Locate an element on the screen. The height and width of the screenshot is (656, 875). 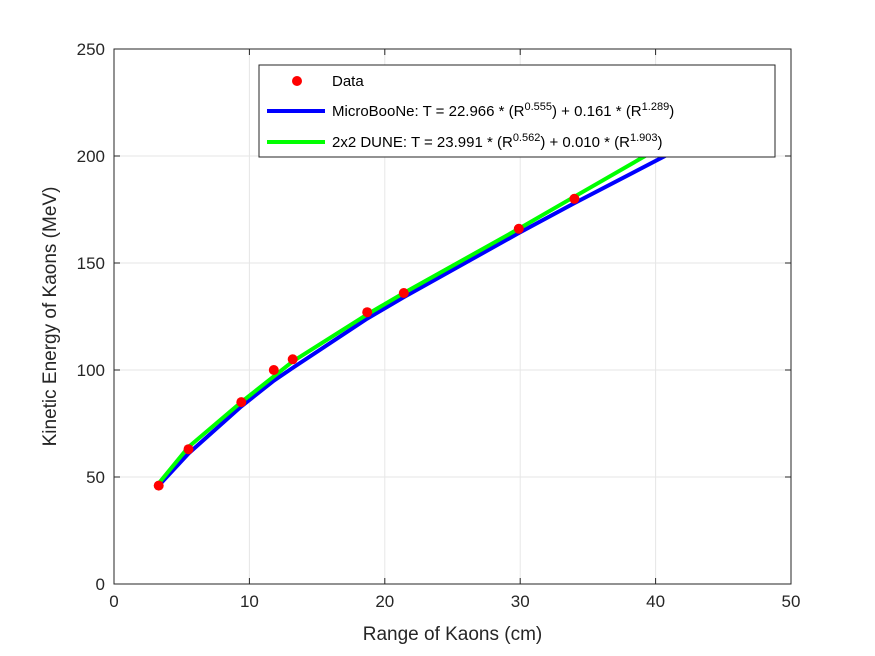
x-tick-label: 10 is located at coordinates (249, 601).